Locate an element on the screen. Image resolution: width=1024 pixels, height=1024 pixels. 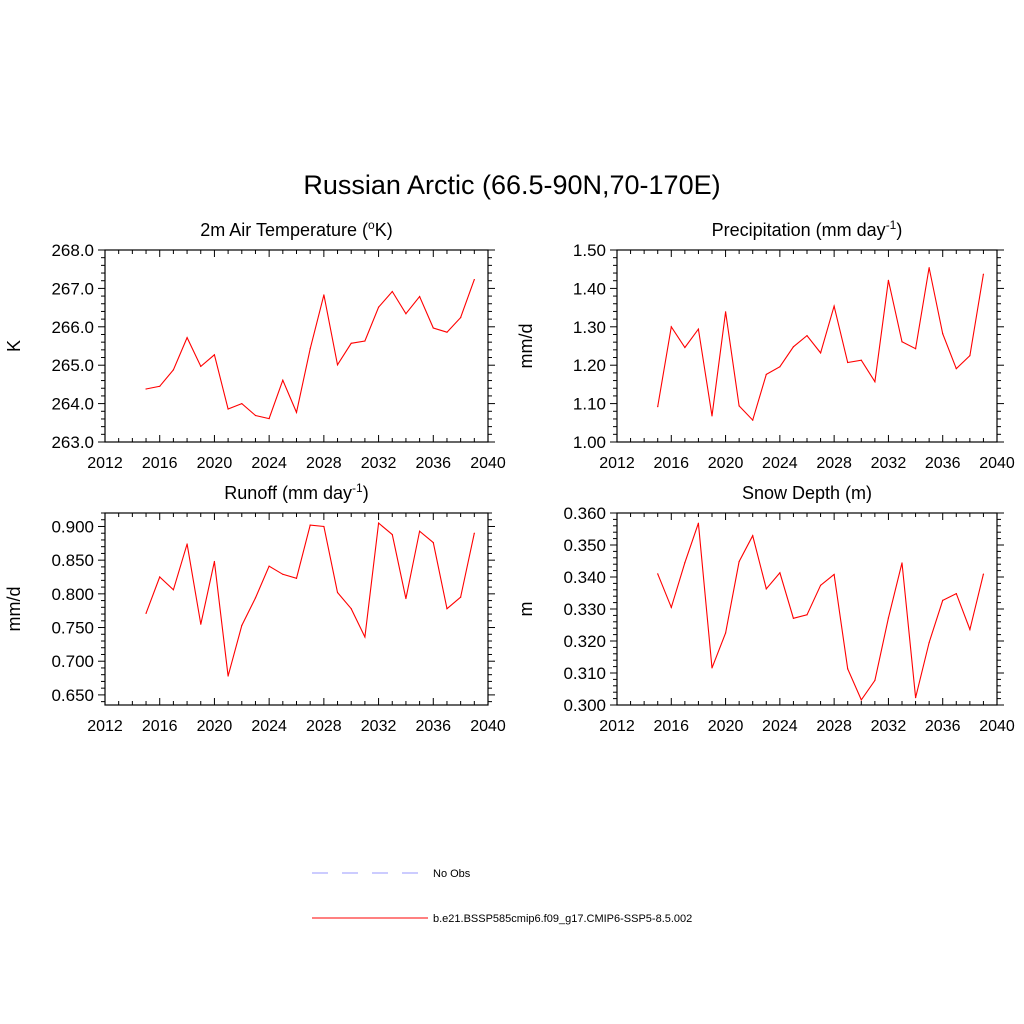
panel-title-tail: K) is located at coordinates (384, 230).